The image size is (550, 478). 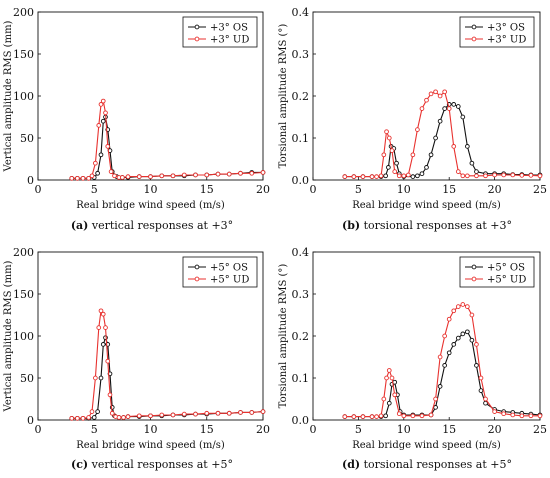 What do you see at coordinates (506, 28) in the screenshot?
I see `legend-entry: +3° OS` at bounding box center [506, 28].